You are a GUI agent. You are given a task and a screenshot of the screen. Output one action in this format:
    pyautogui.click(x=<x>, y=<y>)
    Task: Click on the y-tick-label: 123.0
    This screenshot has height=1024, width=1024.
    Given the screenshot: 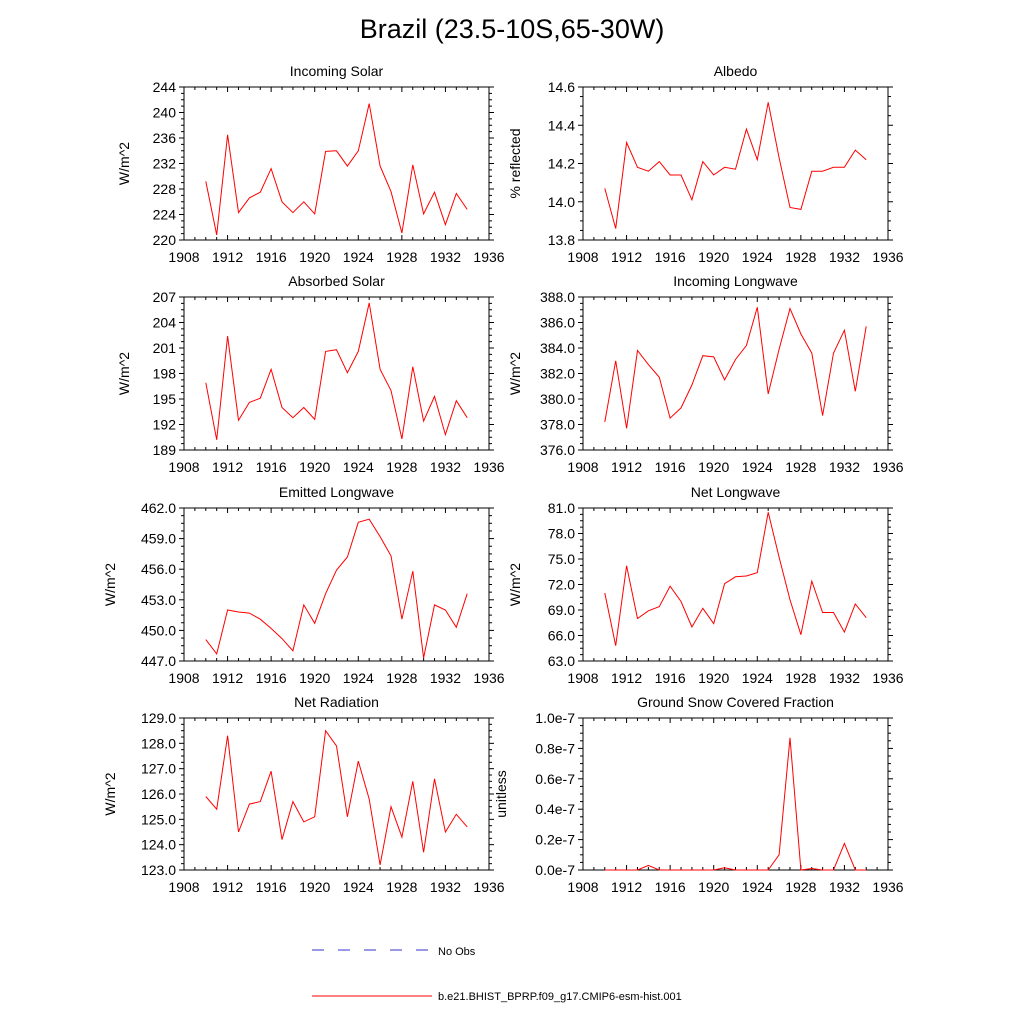 What is the action you would take?
    pyautogui.click(x=158, y=870)
    